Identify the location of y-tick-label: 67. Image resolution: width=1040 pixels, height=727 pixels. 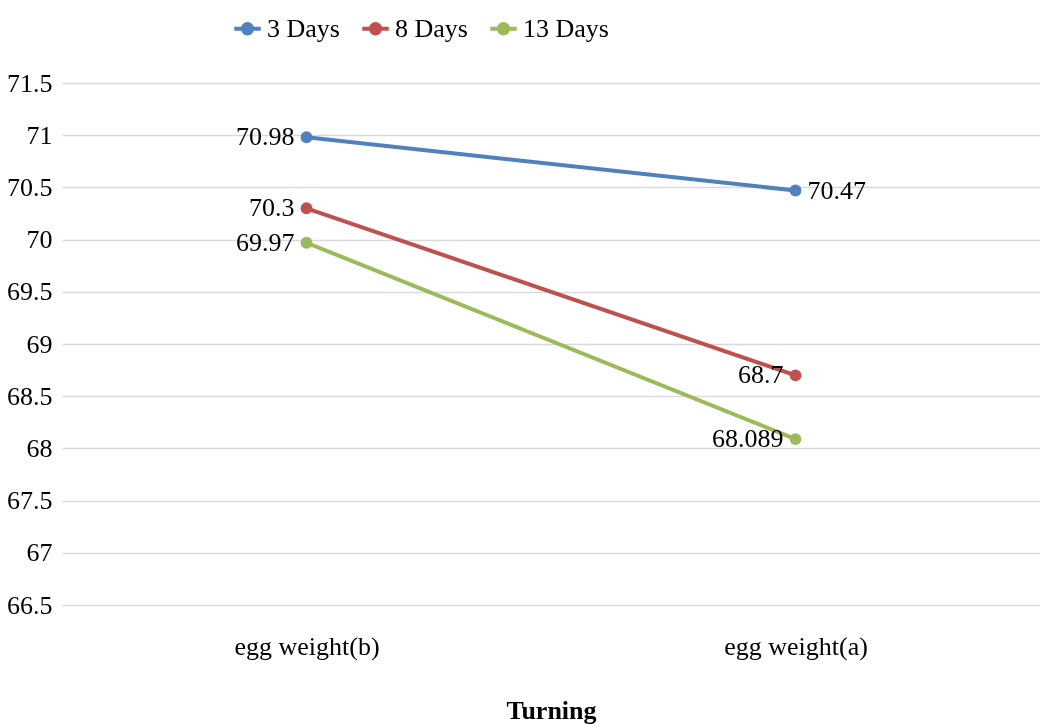
(39, 553).